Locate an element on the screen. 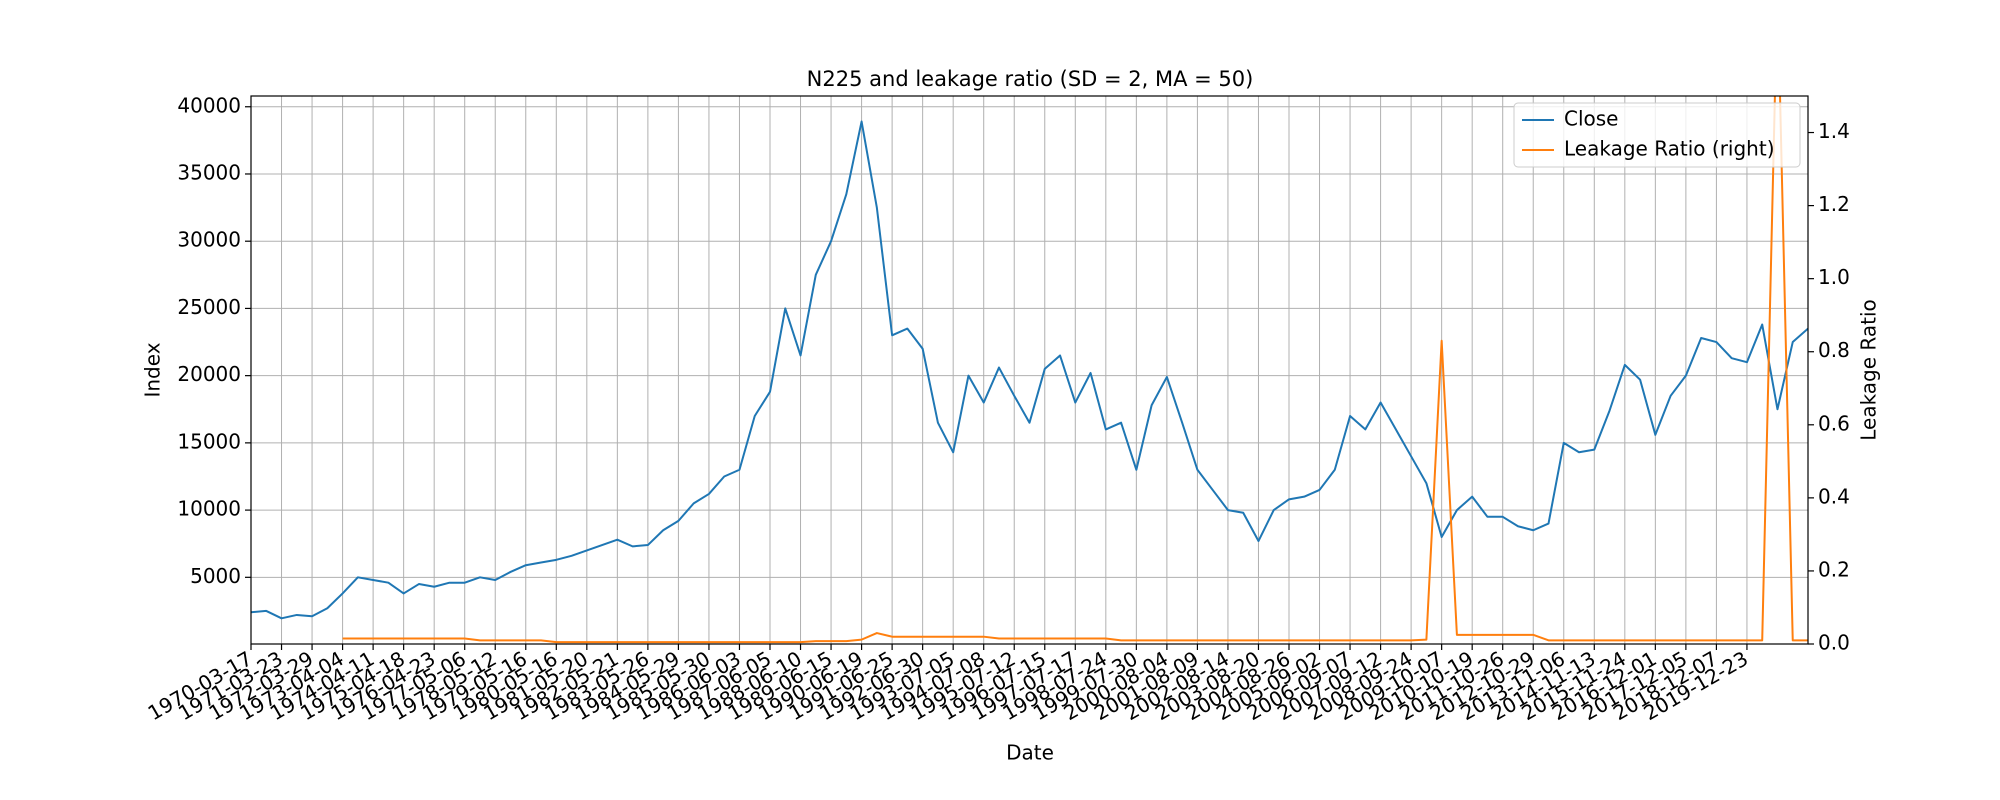  y-tick-label: 35000 is located at coordinates (209, 172).